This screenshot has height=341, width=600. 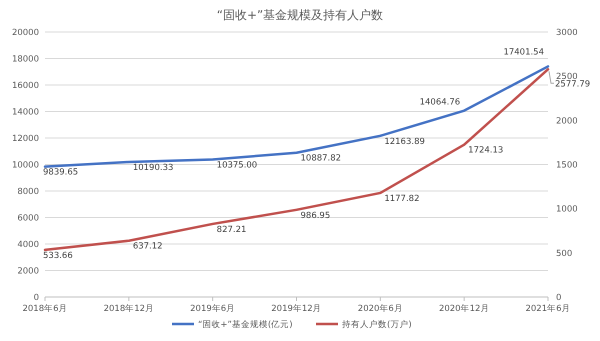 What do you see at coordinates (296, 308) in the screenshot?
I see `x-tick-label: 2019年12月` at bounding box center [296, 308].